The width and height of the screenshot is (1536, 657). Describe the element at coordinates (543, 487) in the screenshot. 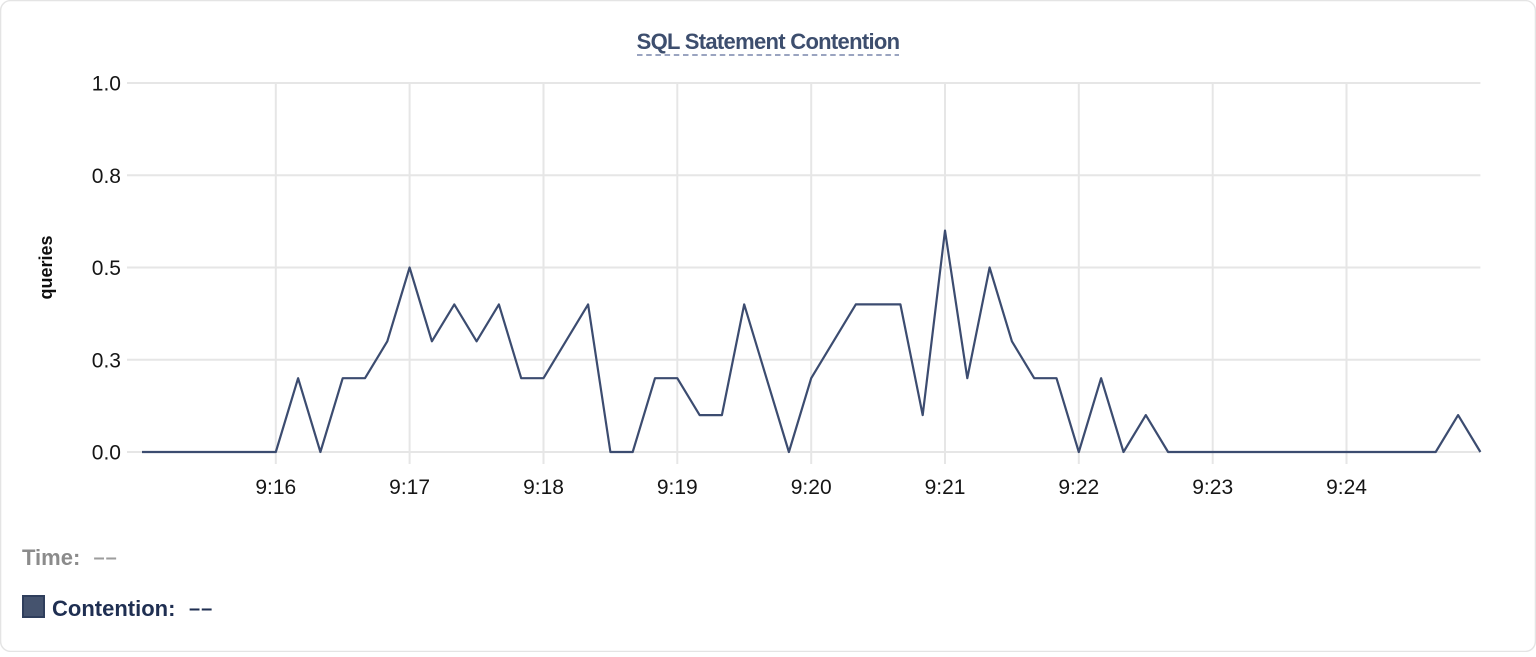

I see `svg-text: 9:18` at that location.